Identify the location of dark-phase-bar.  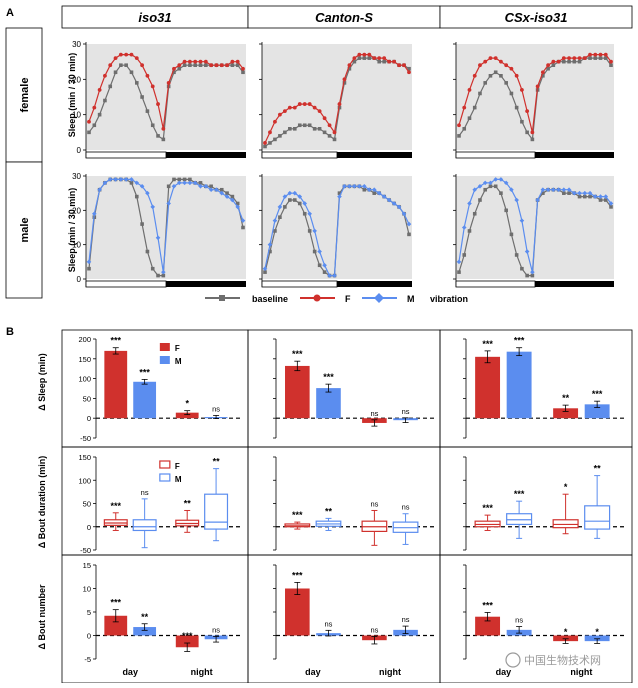
(374, 155).